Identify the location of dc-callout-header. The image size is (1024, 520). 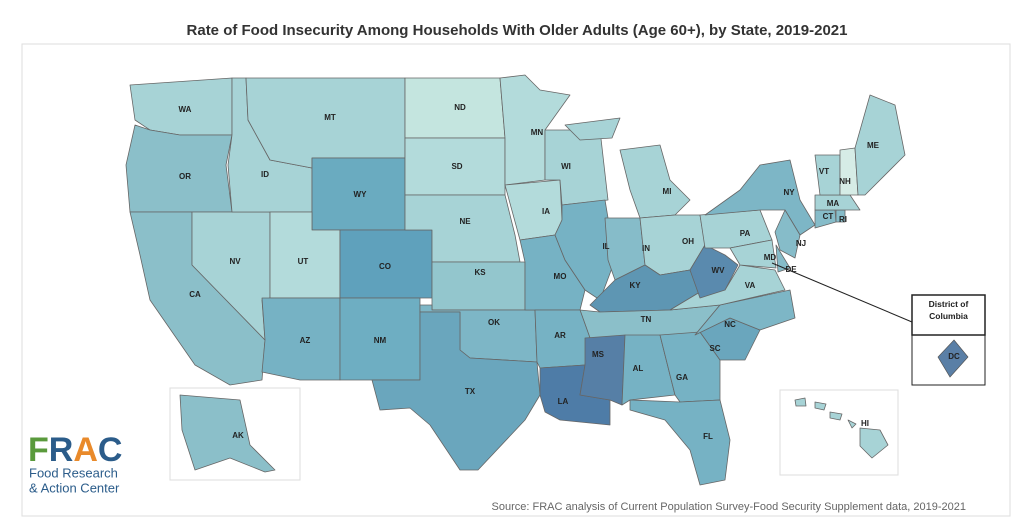
(948, 315).